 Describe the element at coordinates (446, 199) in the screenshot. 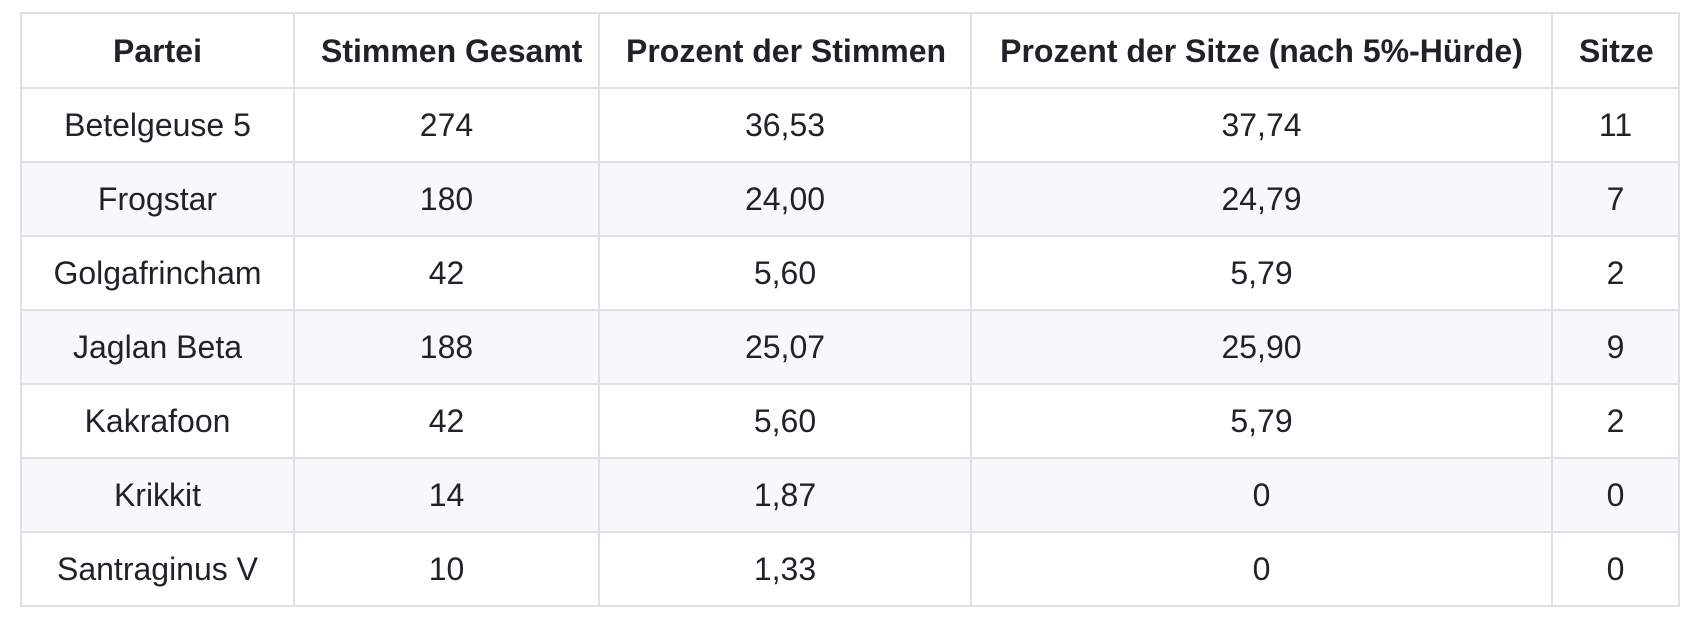

I see `table-cell: 180` at that location.